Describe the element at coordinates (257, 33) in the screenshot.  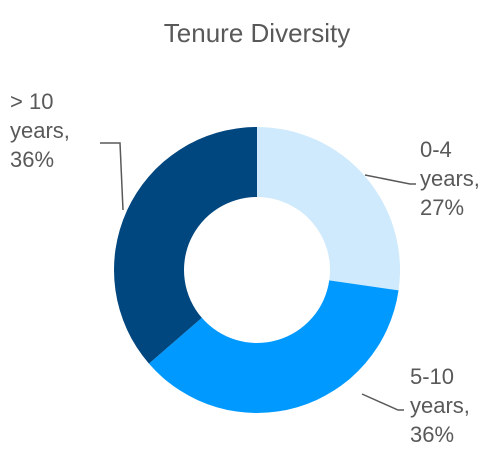
I see `chart-title: Tenure Diversity` at that location.